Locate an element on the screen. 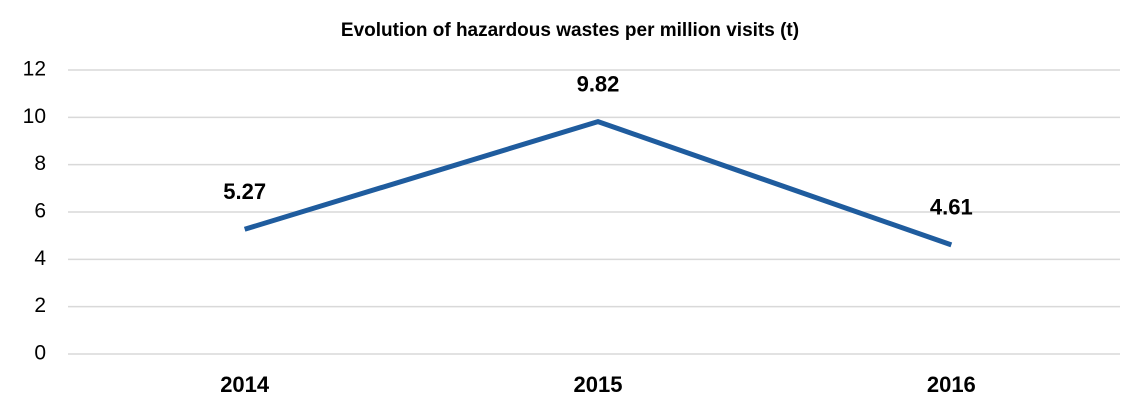  y-tick-label: 4 is located at coordinates (40, 258).